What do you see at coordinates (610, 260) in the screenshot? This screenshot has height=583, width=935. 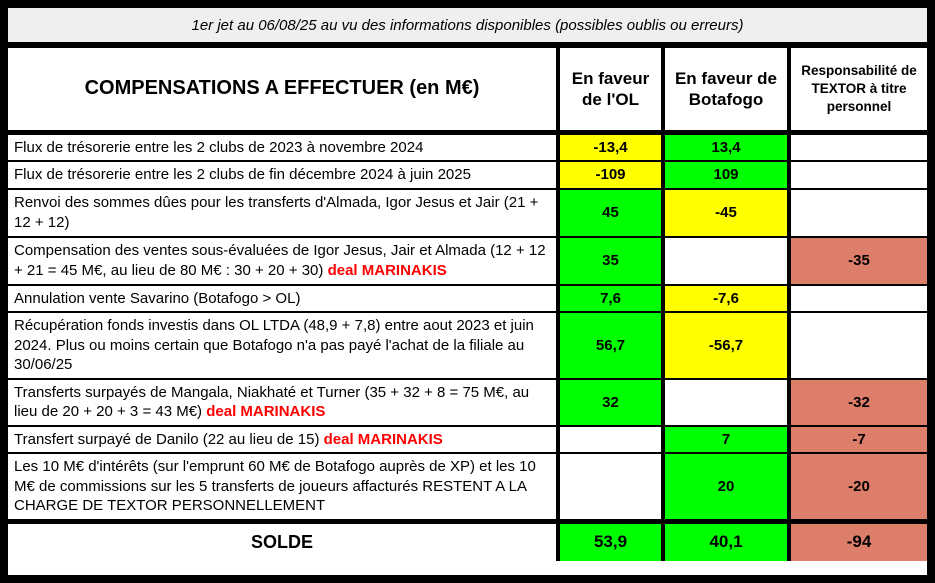 I see `cell-ol-value: 35` at bounding box center [610, 260].